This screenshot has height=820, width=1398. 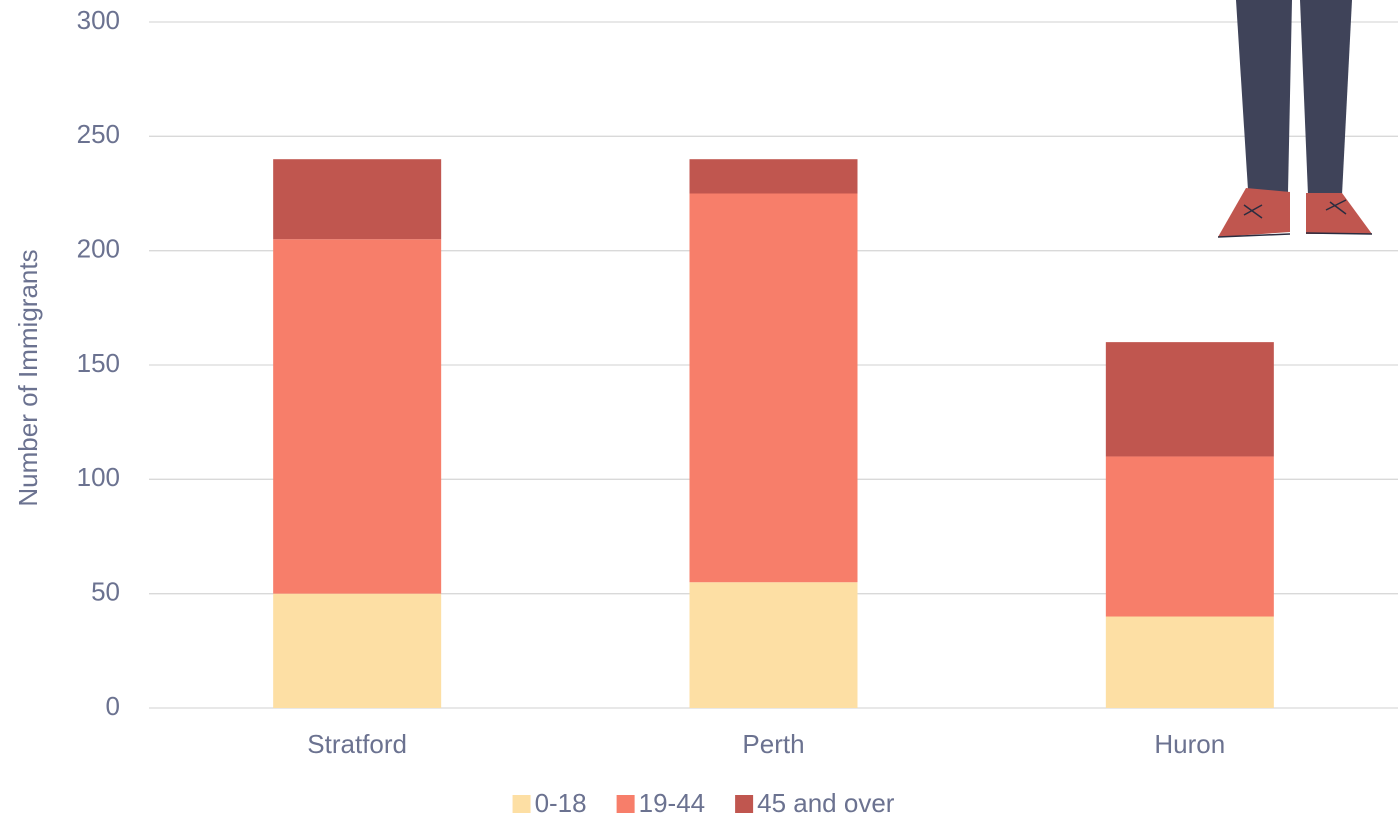 I want to click on y-tick-label: 150, so click(x=98, y=363).